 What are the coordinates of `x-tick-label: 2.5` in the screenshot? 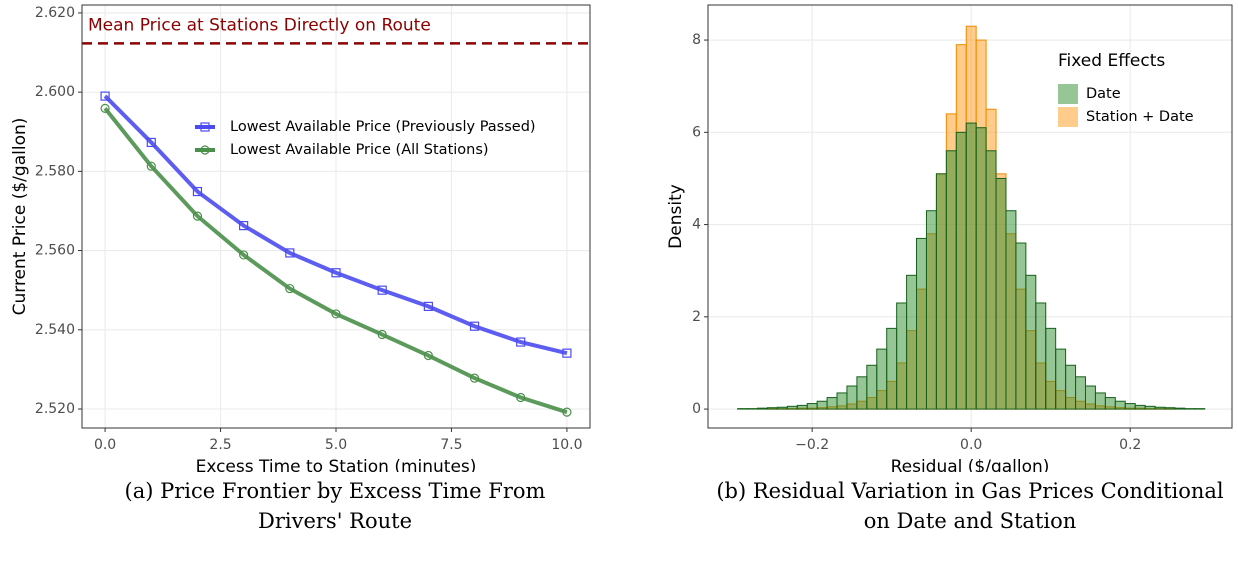 It's located at (220, 445).